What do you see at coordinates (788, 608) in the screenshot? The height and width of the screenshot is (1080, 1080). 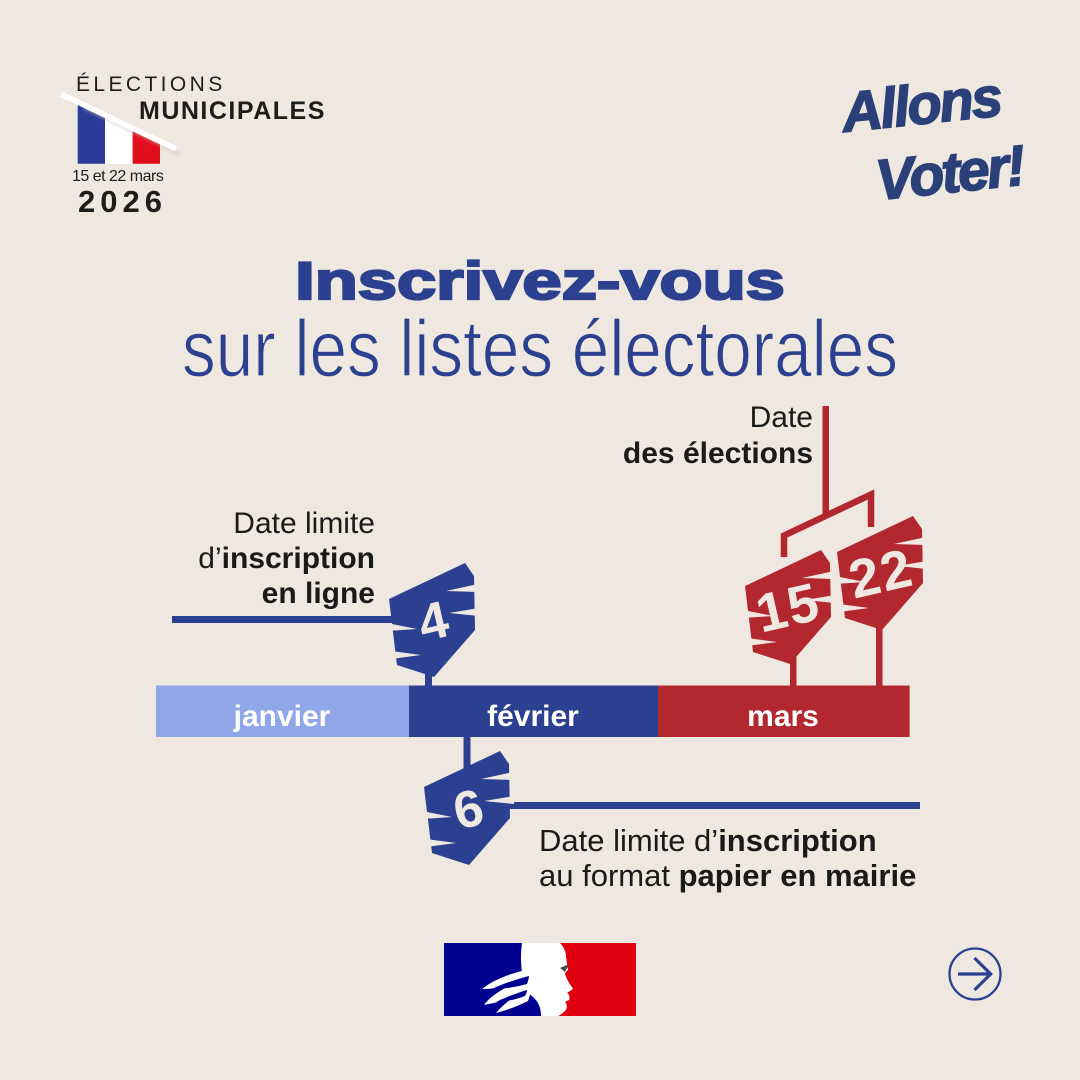 I see `svg-text: 15` at bounding box center [788, 608].